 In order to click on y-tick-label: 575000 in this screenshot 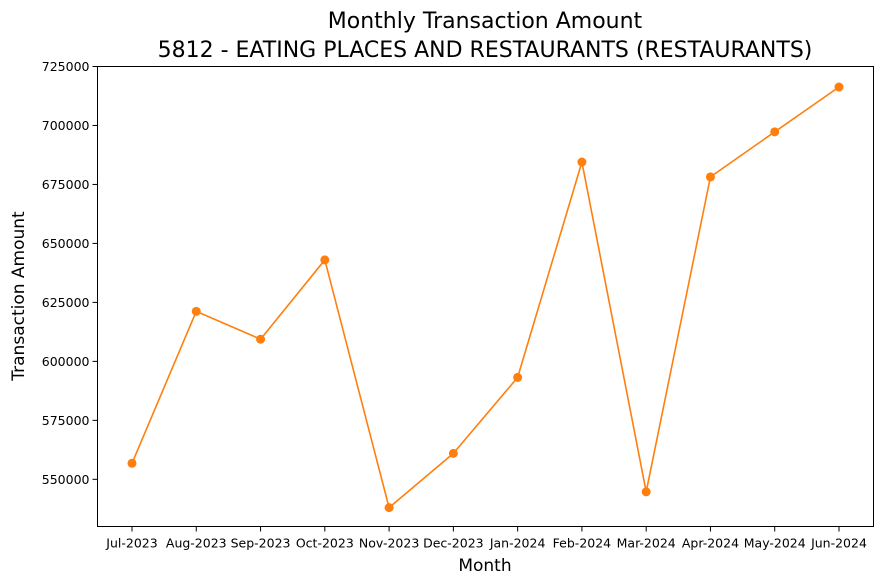, I will do `click(66, 420)`.